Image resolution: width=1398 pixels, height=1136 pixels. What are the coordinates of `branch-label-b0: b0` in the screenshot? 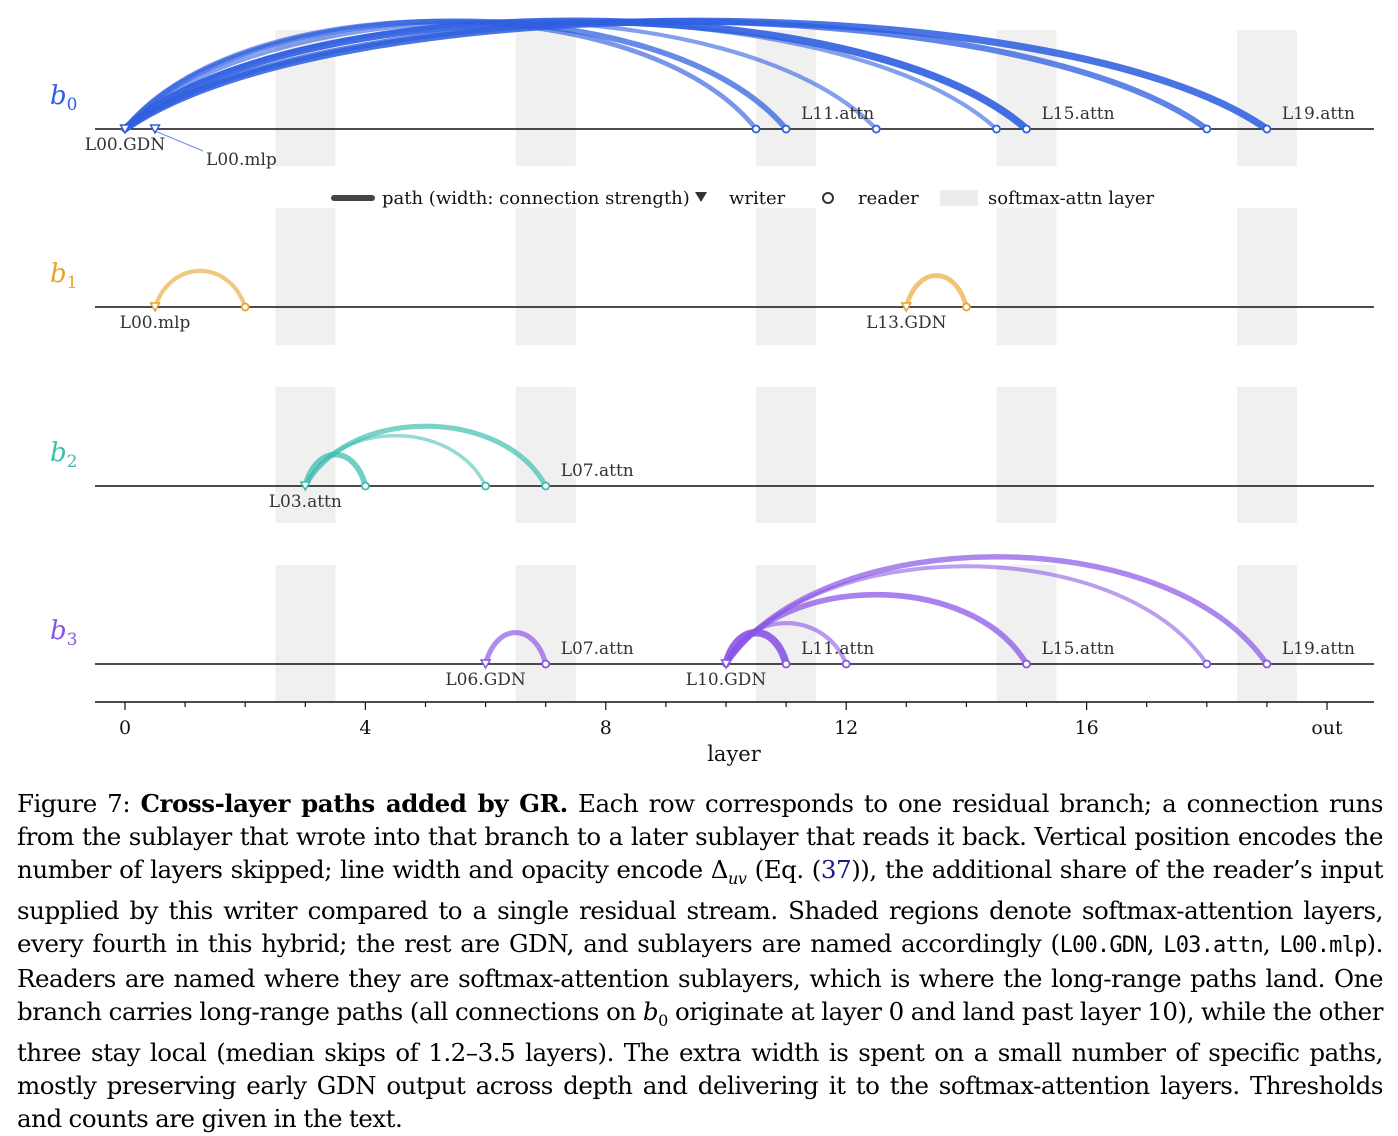 It's located at (63, 98).